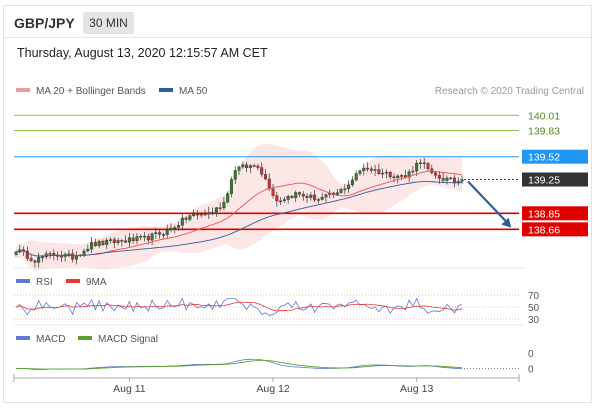  What do you see at coordinates (239, 364) in the screenshot?
I see `macd-line` at bounding box center [239, 364].